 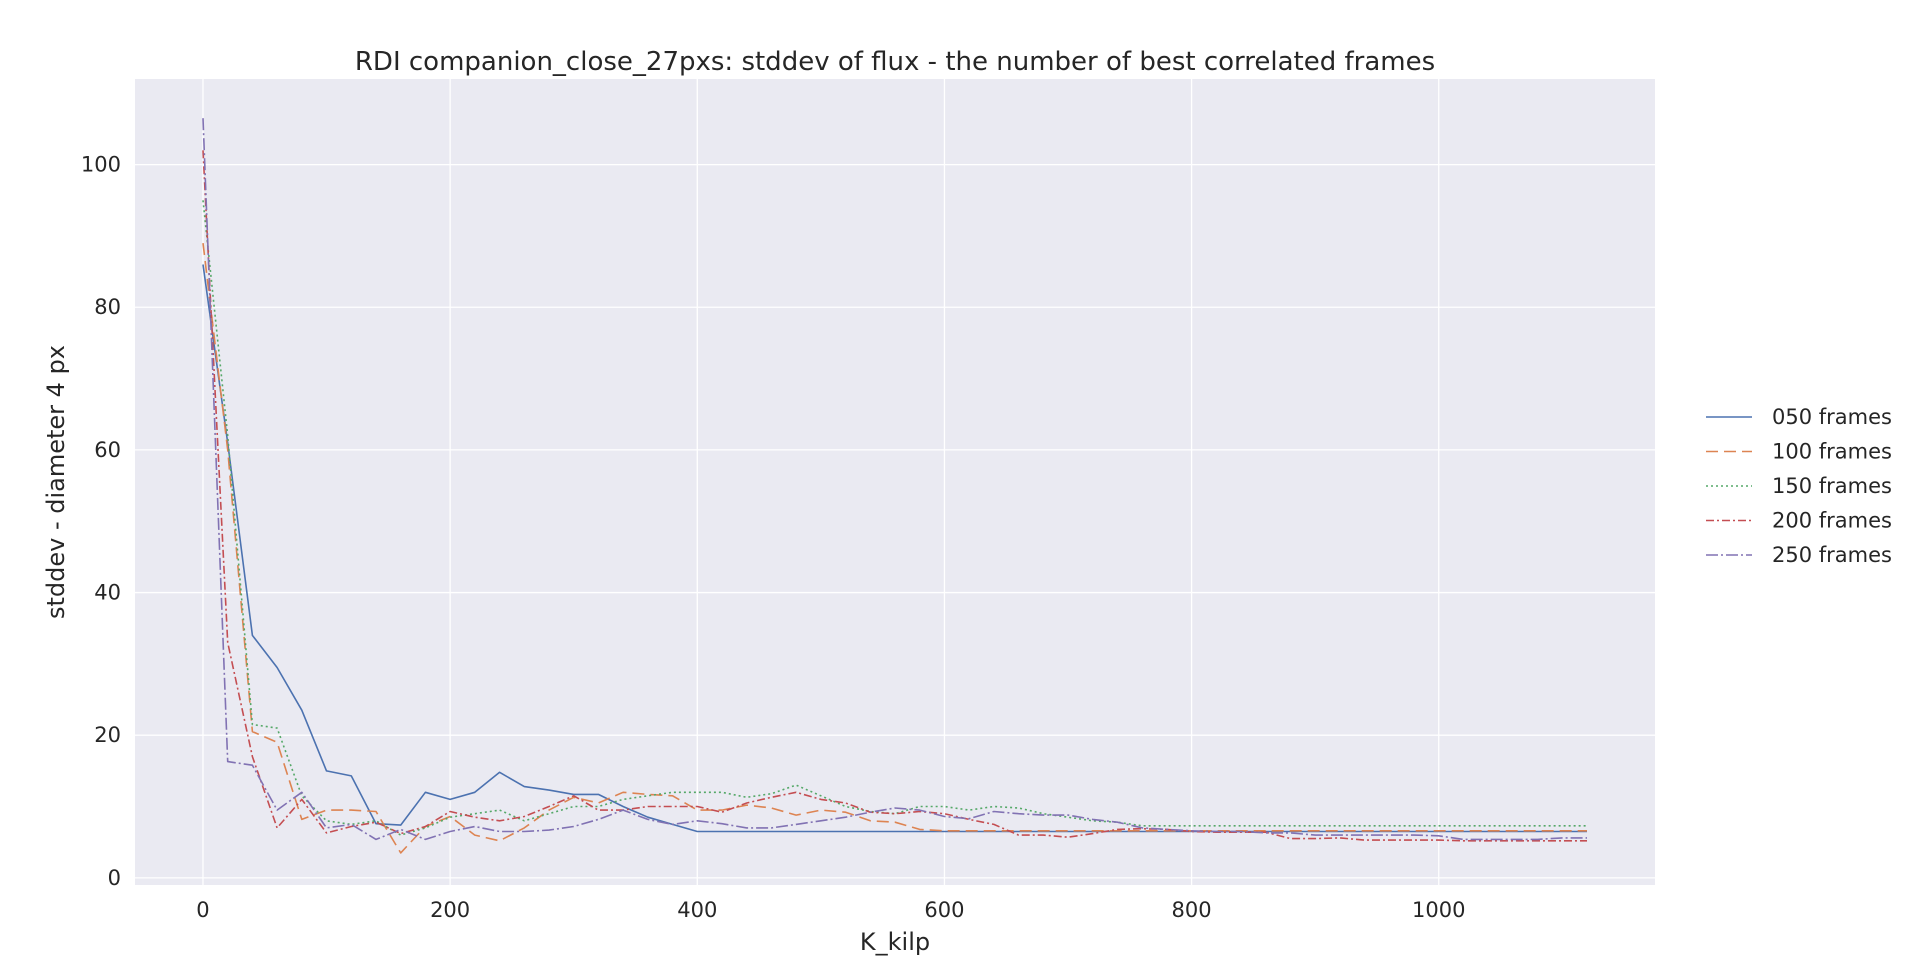 What do you see at coordinates (1832, 417) in the screenshot?
I see `legend-label: 050 frames` at bounding box center [1832, 417].